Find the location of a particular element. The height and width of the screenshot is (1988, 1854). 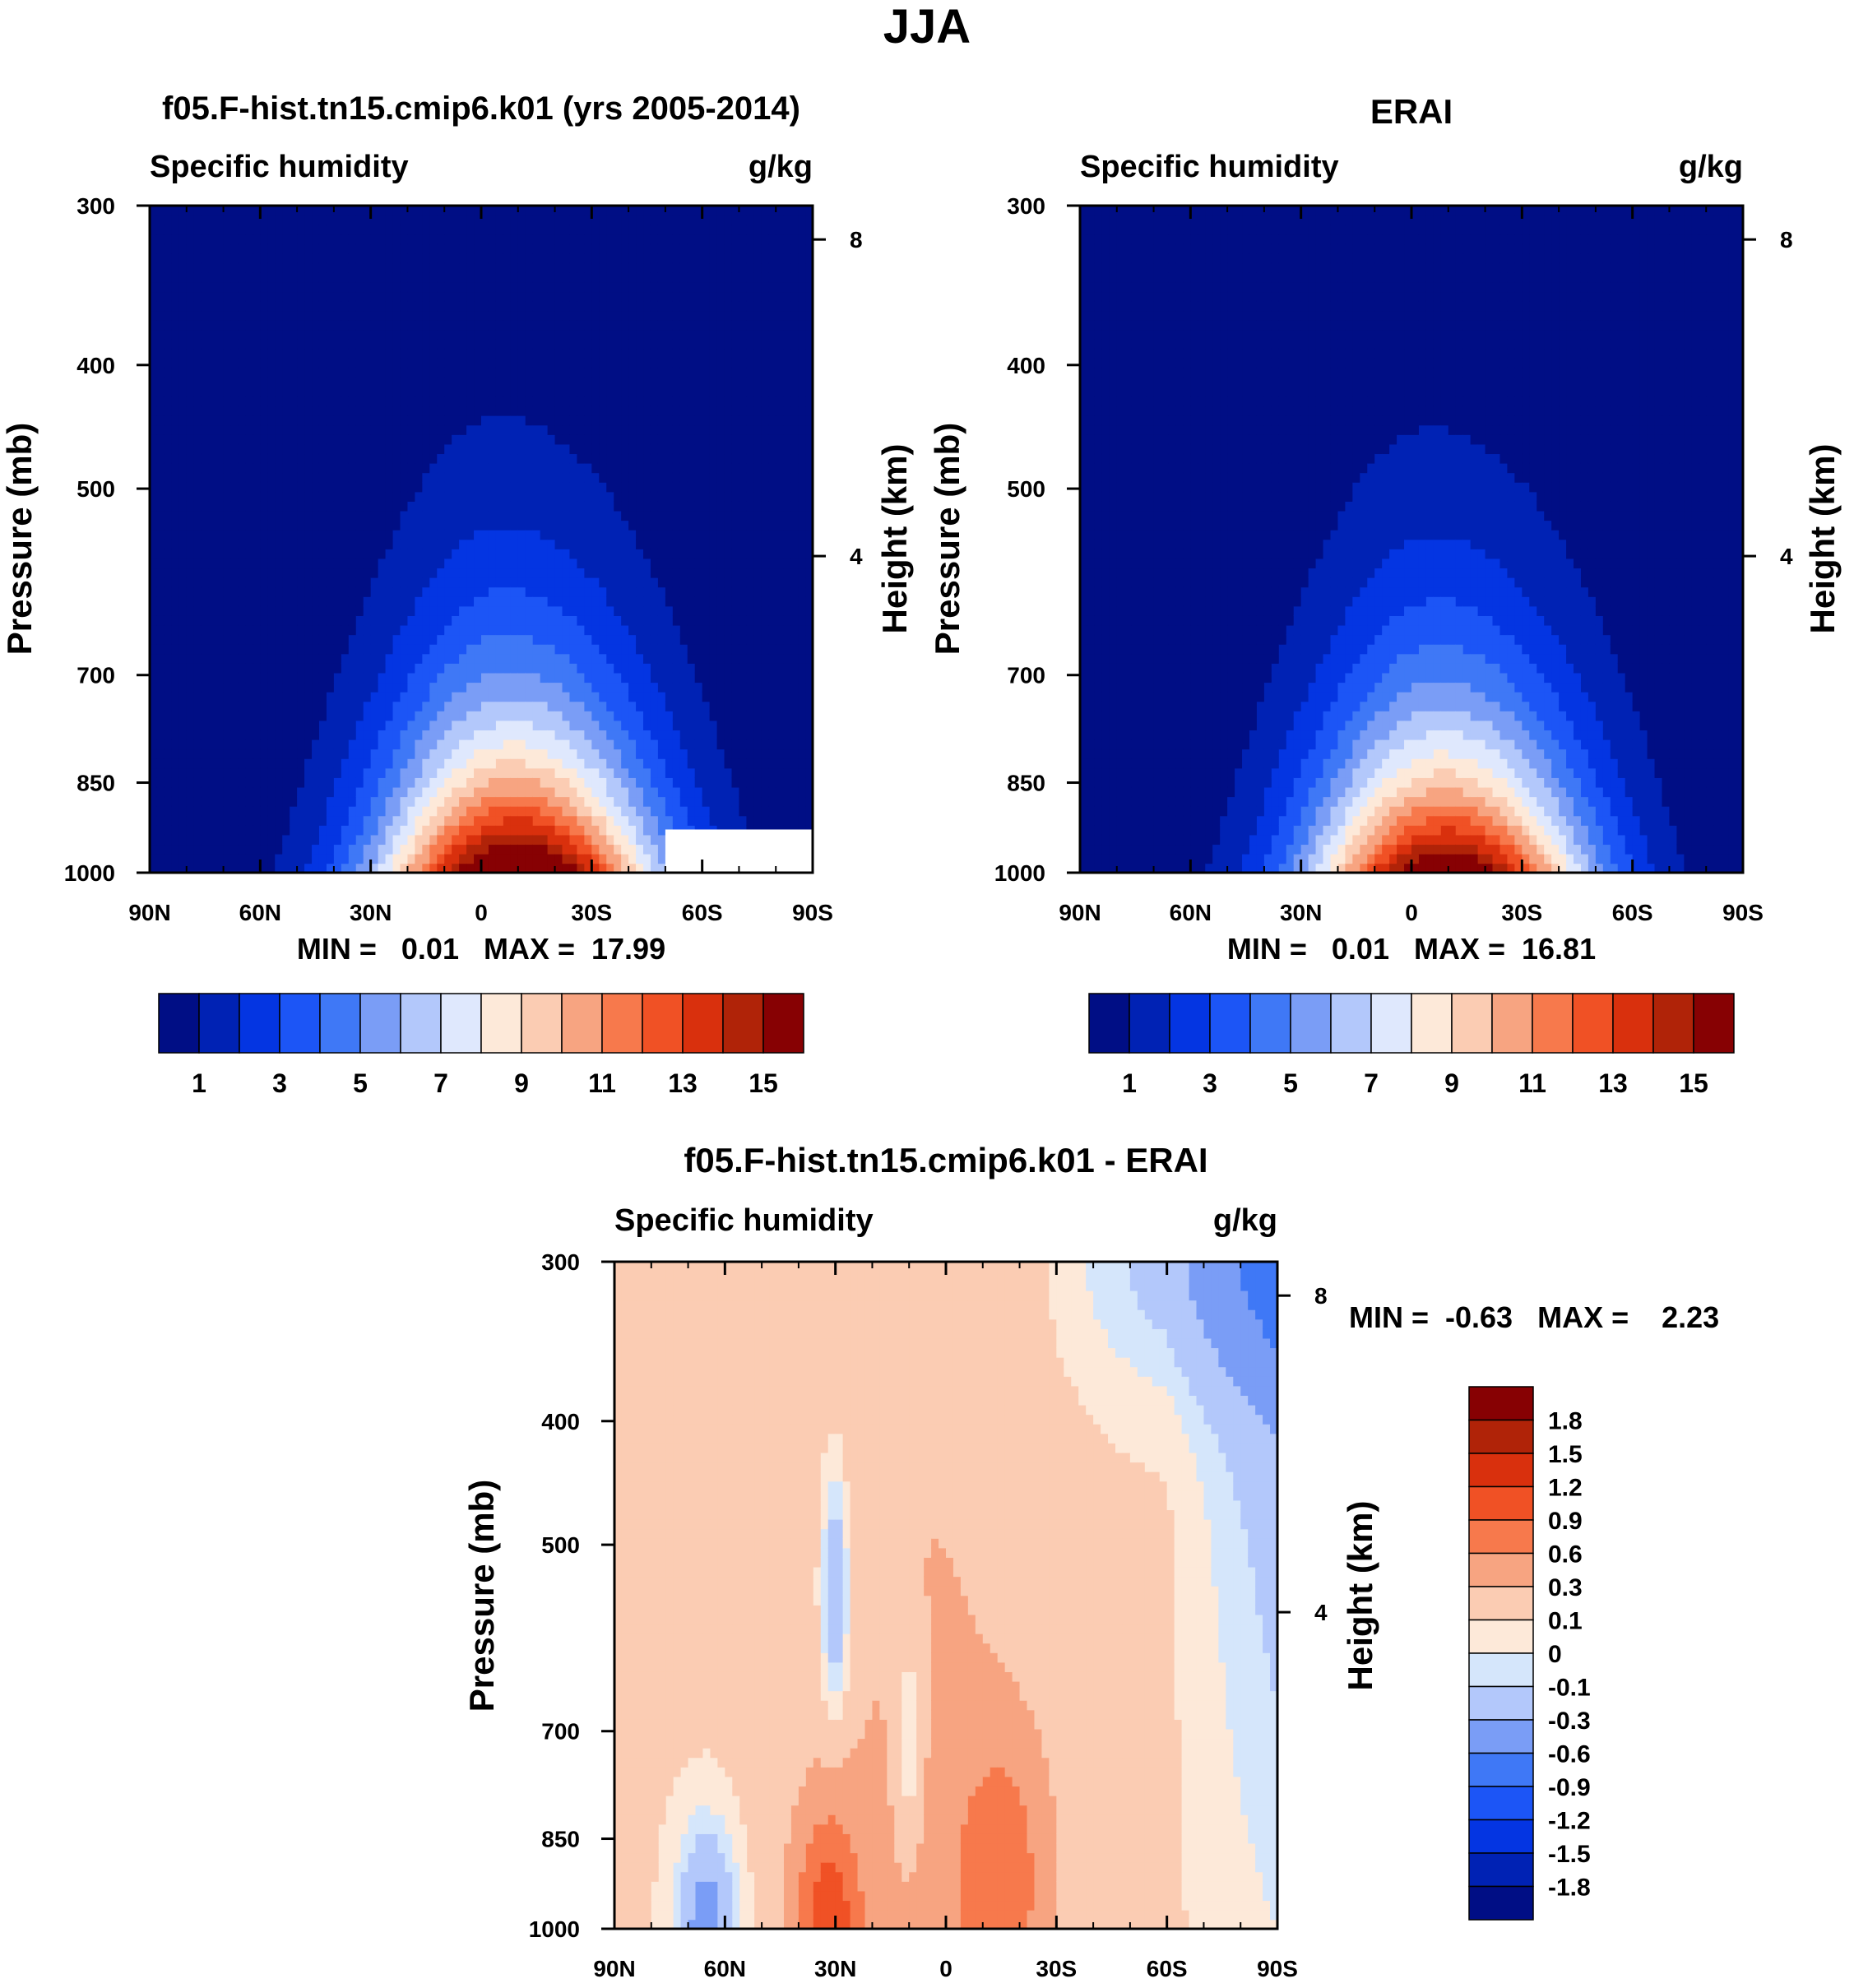

colorbar-label: -0.1 is located at coordinates (1569, 1689).